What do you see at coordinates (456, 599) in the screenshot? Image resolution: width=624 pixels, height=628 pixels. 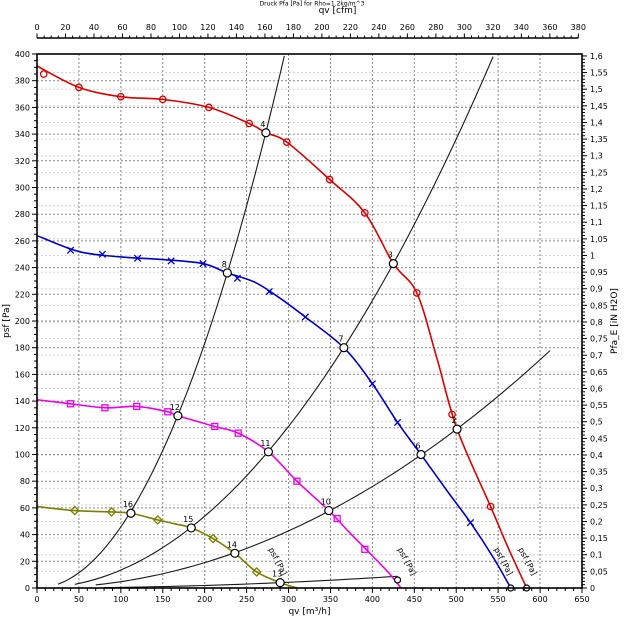 I see `svg-text: 500` at bounding box center [456, 599].